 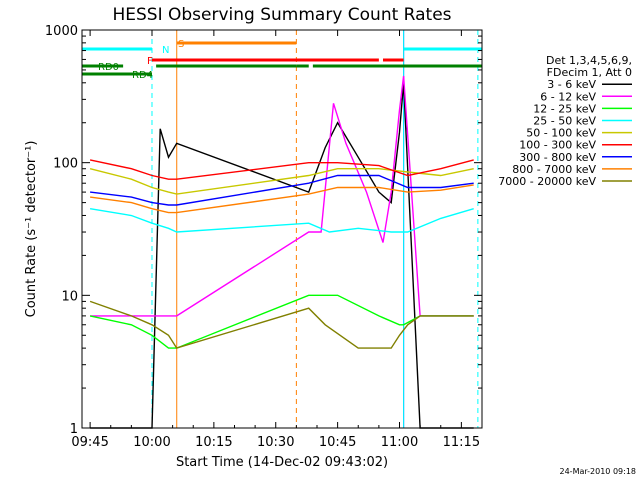 What do you see at coordinates (399, 442) in the screenshot?
I see `x-tick-label-5: 11:00` at bounding box center [399, 442].